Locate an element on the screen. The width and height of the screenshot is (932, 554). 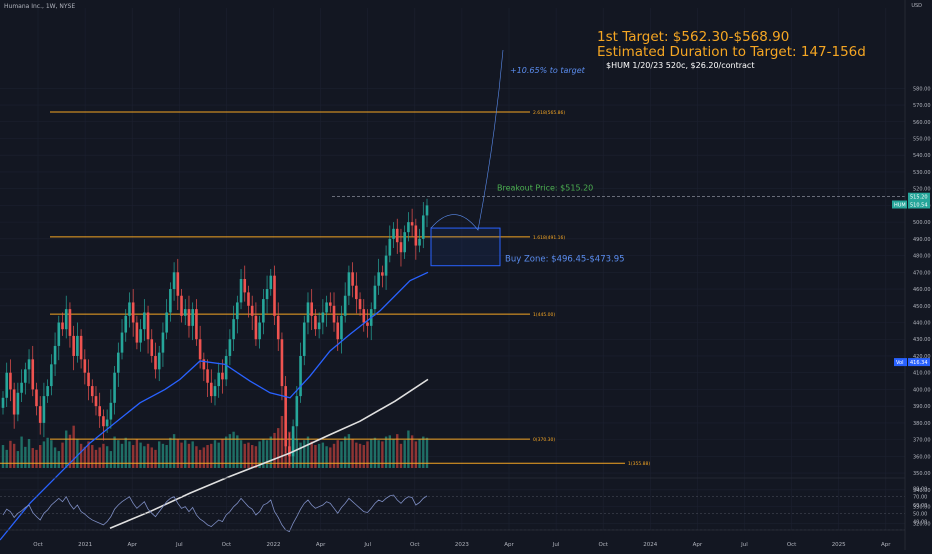
y-tick-label: 400.00 is located at coordinates (922, 390).